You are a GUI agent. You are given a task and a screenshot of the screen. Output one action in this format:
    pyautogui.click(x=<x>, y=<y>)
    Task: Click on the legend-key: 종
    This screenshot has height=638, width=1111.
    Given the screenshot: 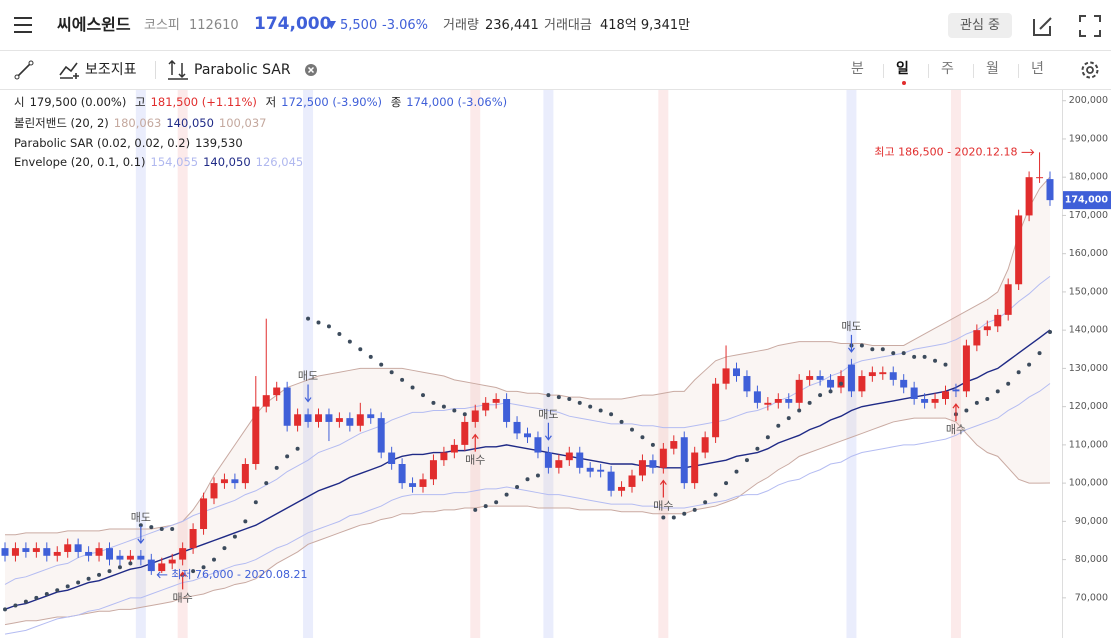 What is the action you would take?
    pyautogui.click(x=396, y=102)
    